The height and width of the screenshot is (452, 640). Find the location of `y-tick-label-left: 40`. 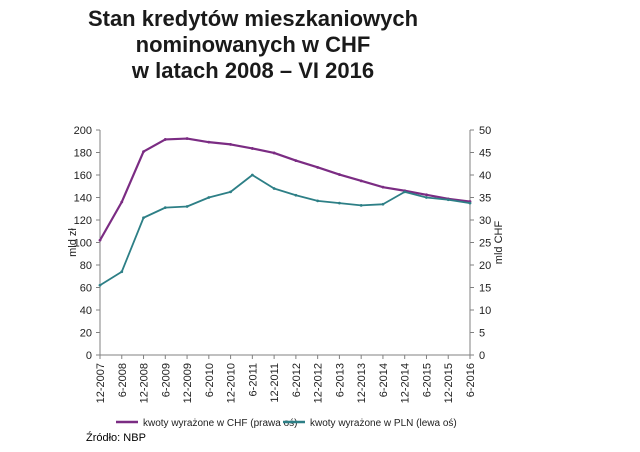

y-tick-label-left: 40 is located at coordinates (86, 311).